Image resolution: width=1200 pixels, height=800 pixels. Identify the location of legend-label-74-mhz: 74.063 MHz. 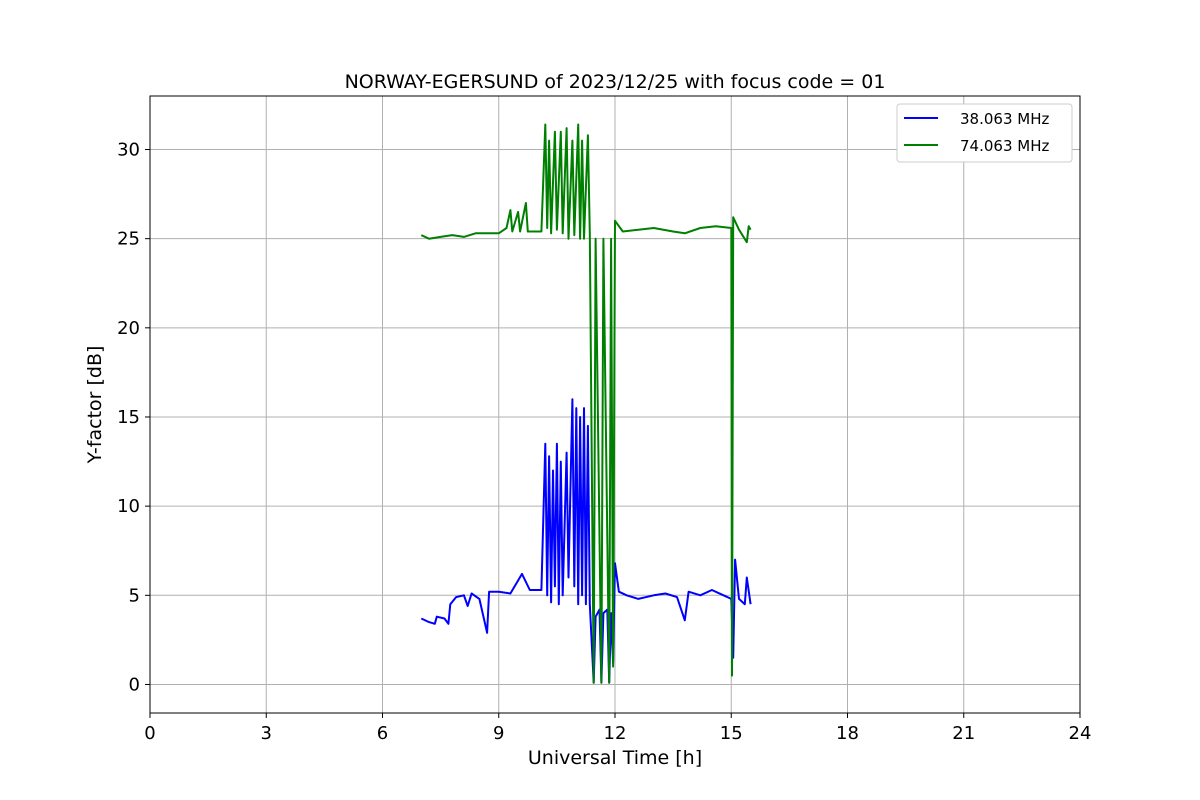
(1004, 146).